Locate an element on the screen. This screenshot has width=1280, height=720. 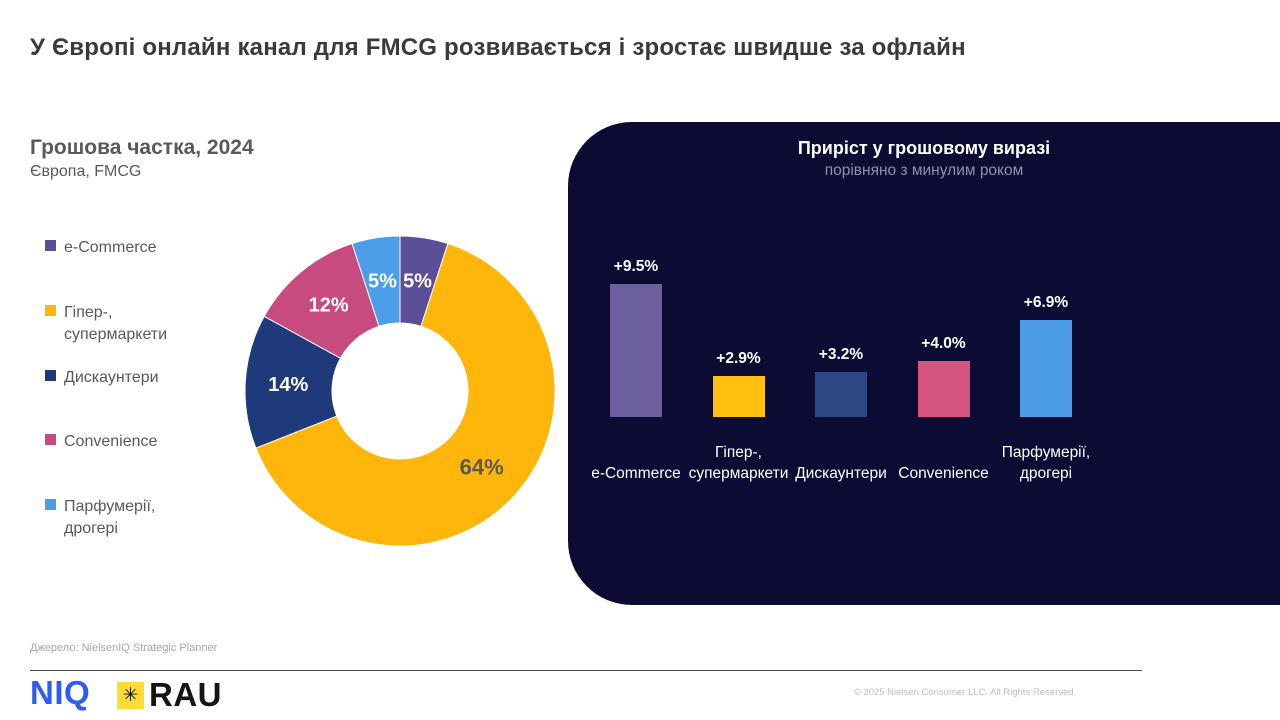
bar-category-label: Дискаунтери is located at coordinates (841, 474).